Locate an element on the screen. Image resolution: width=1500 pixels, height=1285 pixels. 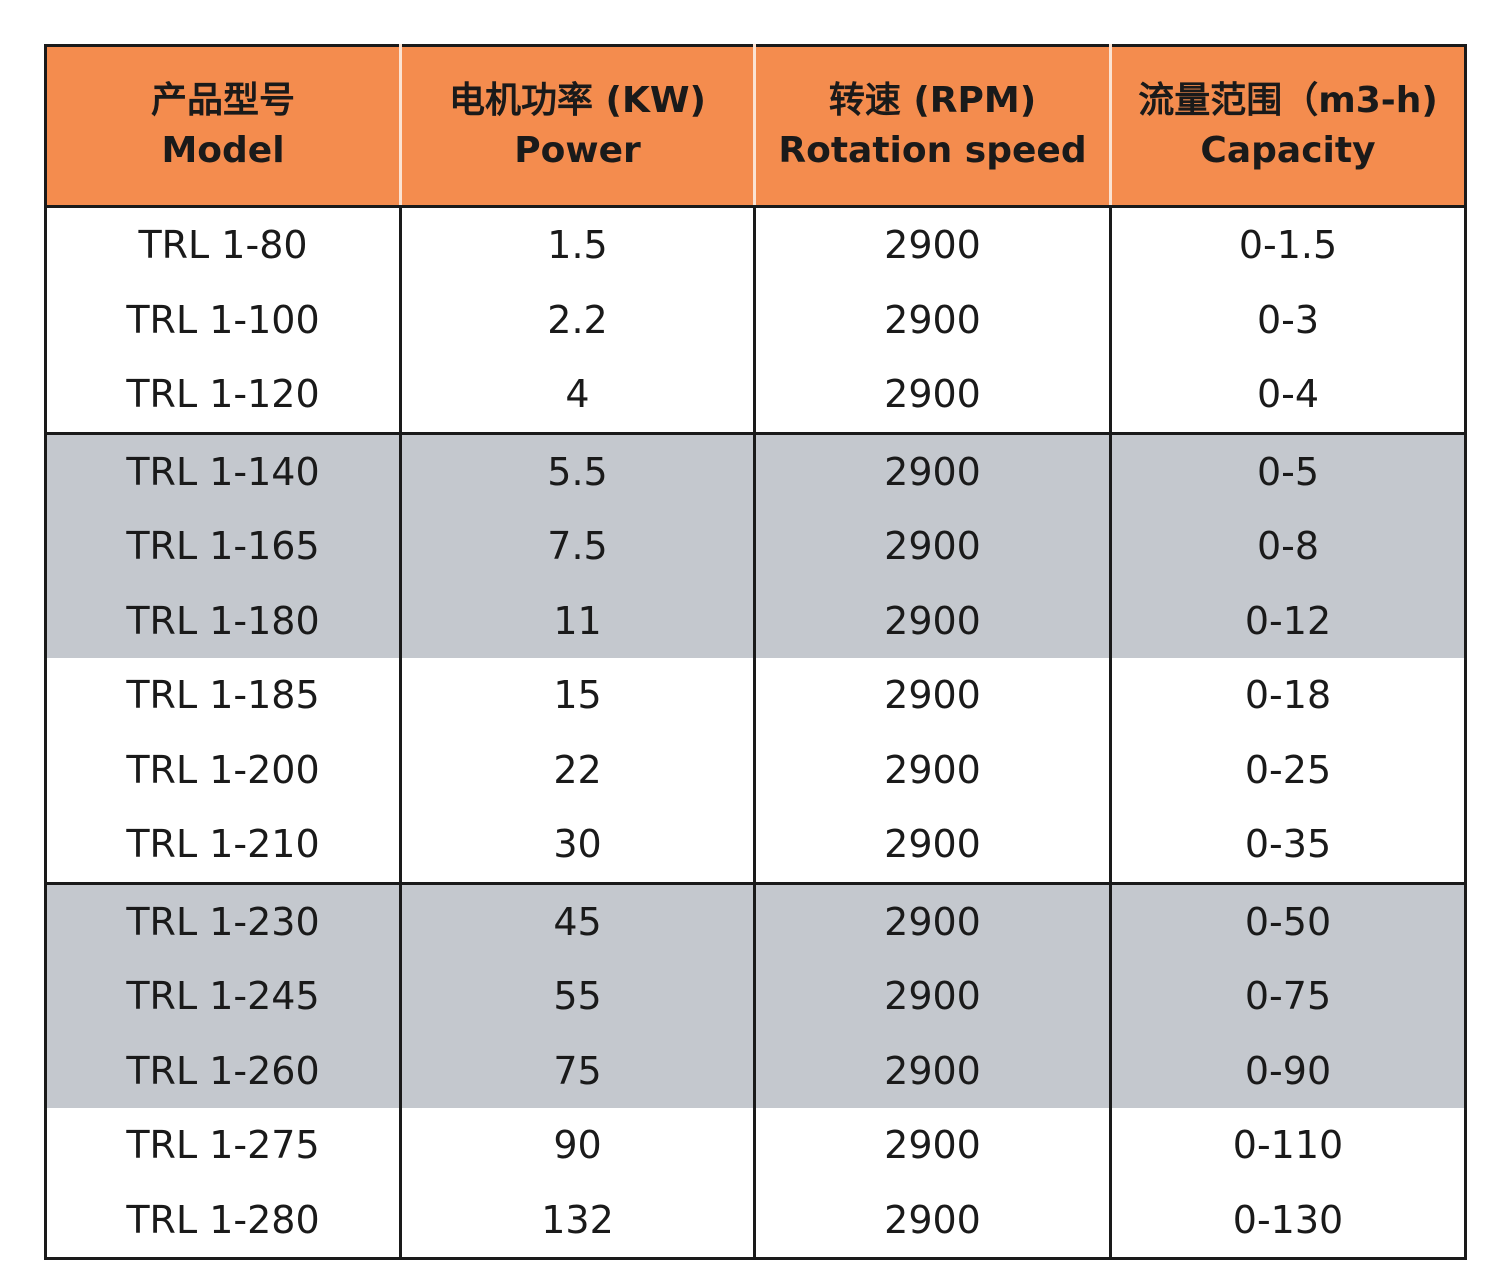
table-row: TRL 1-210 30 2900 0-35 is located at coordinates (756, 845).